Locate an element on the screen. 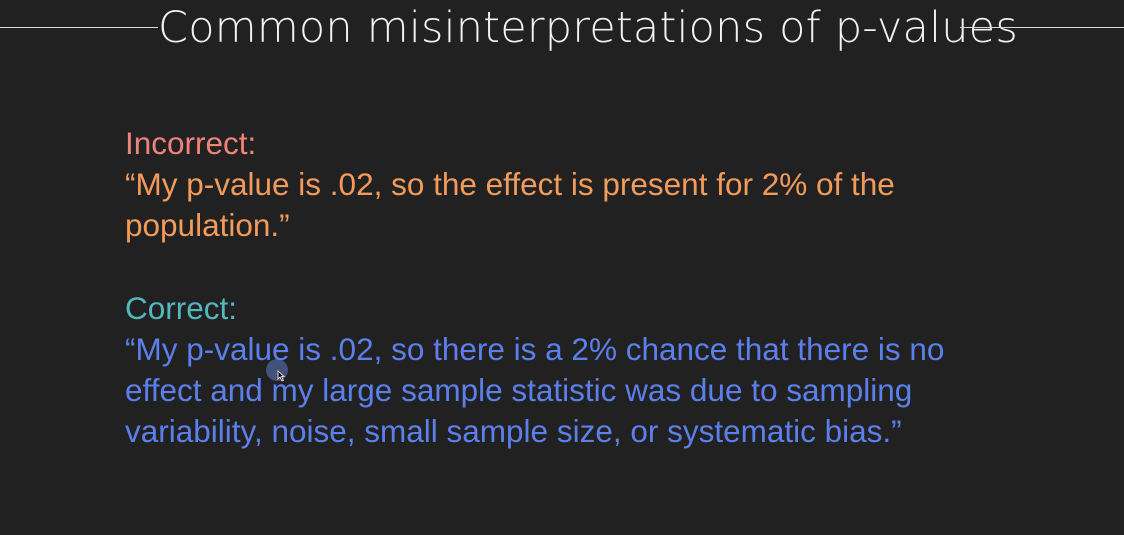 This screenshot has width=1124, height=535. slide-title: Common misinterpretations of p-values is located at coordinates (588, 28).